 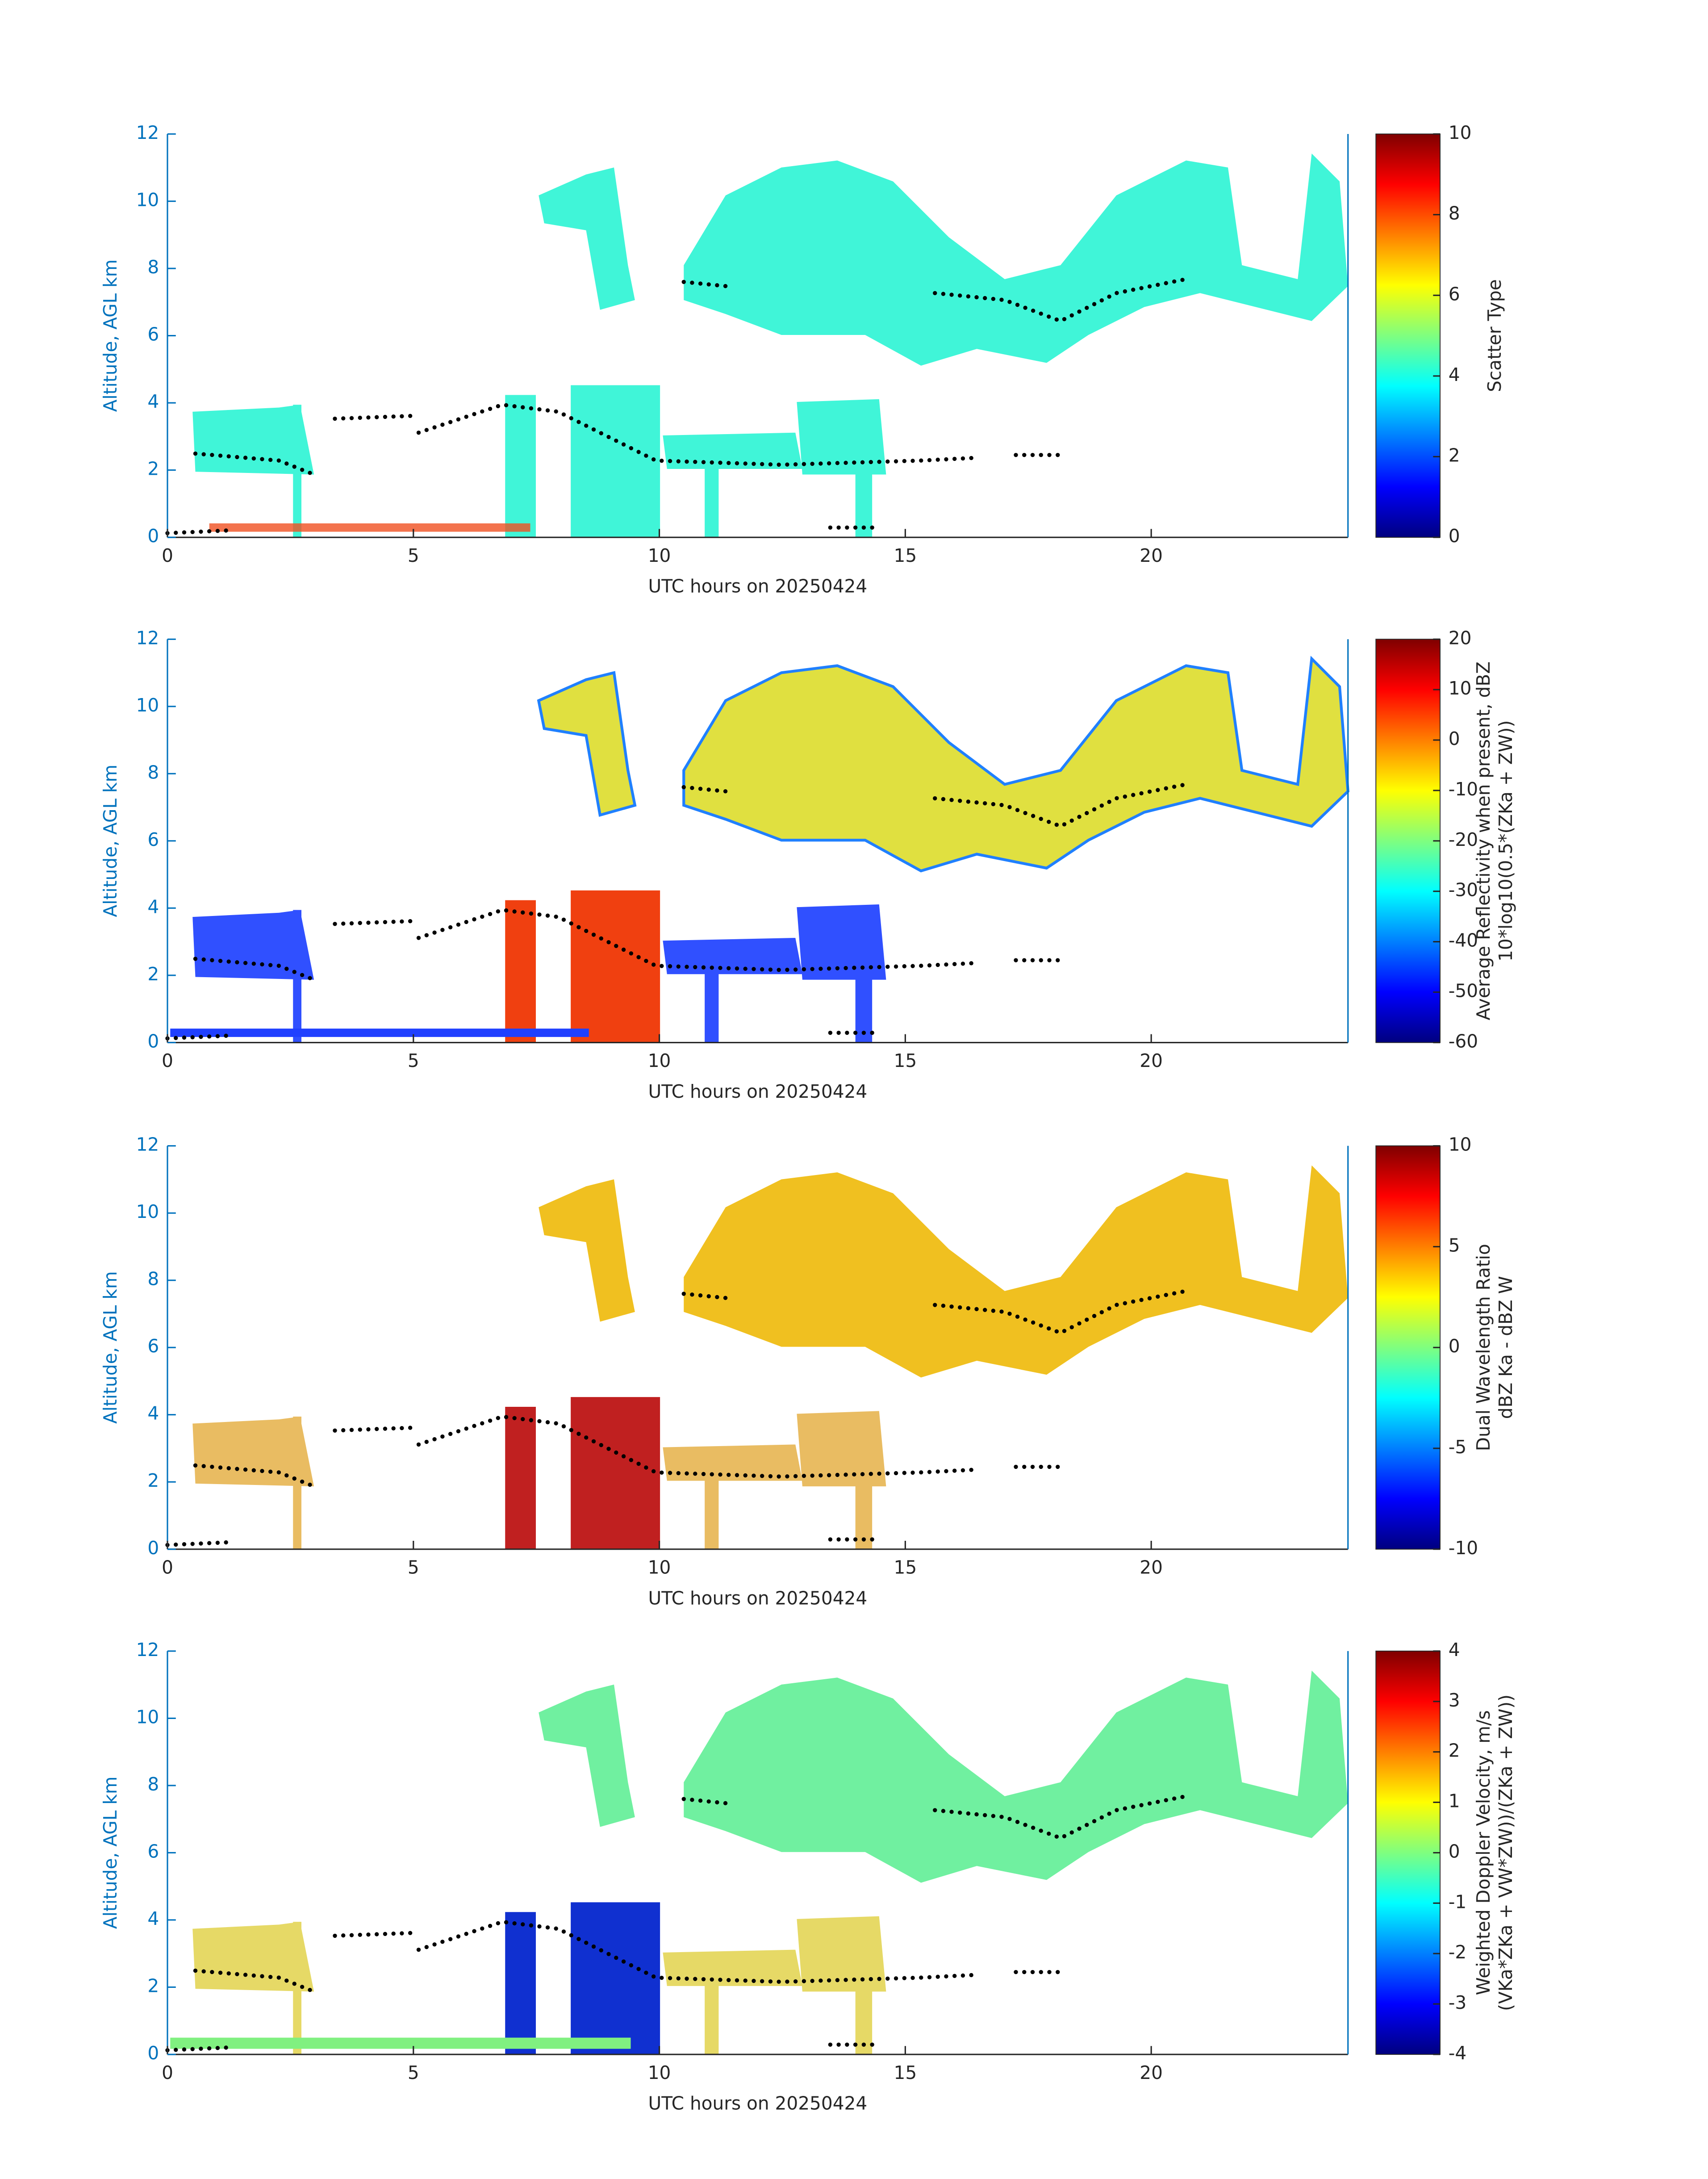 What do you see at coordinates (1483, 1853) in the screenshot?
I see `colorbar-label: Weighted Doppler Velocity, m/s` at bounding box center [1483, 1853].